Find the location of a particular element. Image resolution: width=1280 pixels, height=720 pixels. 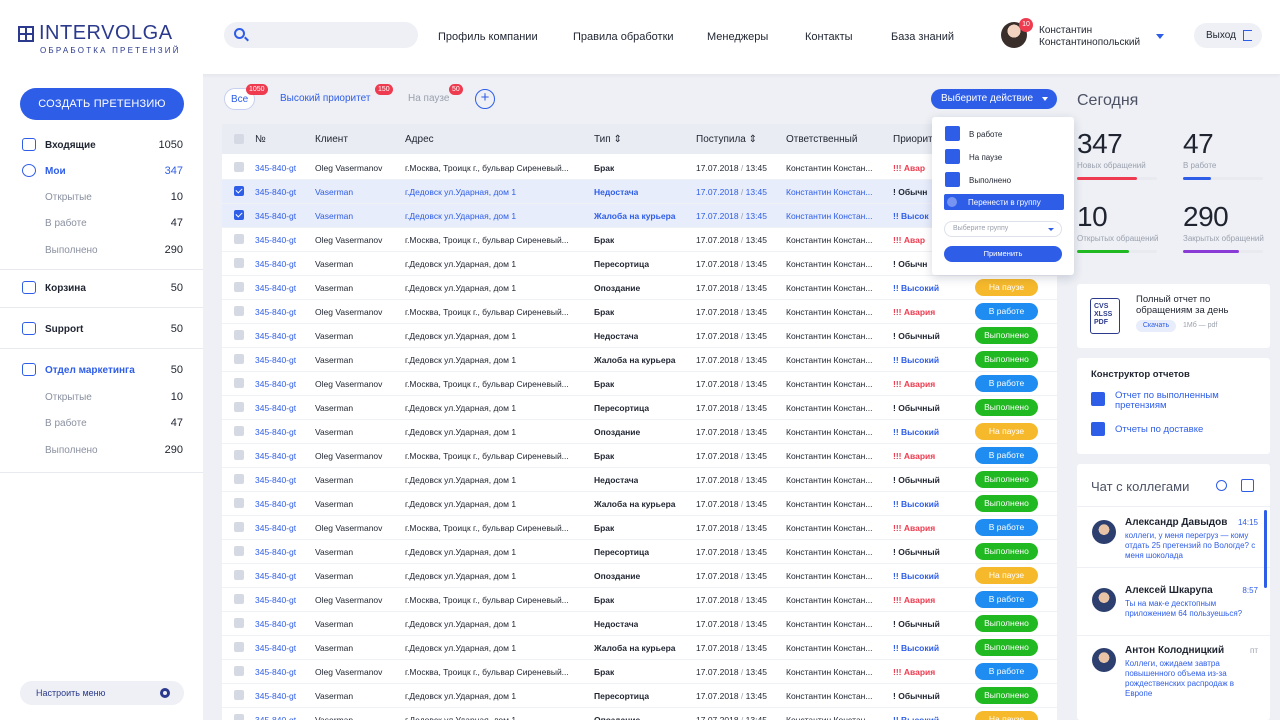

sidebar-item-marketing: Отдел маркетинга 50 is located at coordinates (101, 371).